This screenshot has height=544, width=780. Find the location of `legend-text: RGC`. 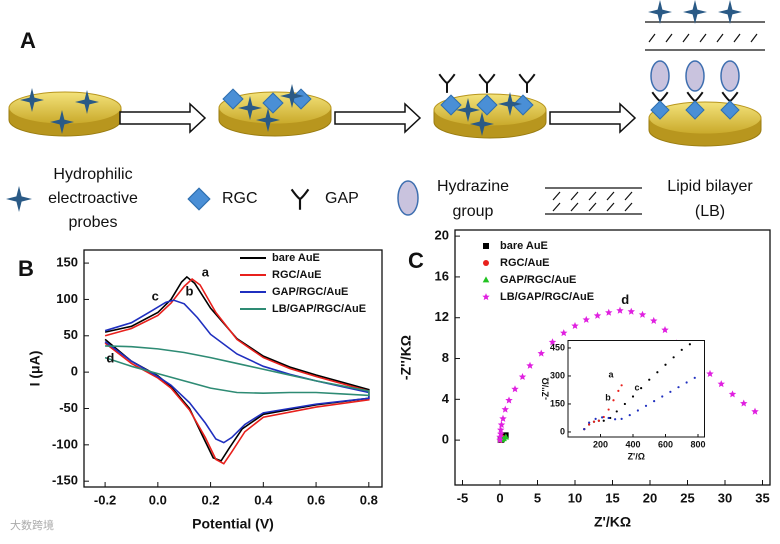

legend-text: RGC is located at coordinates (240, 198).